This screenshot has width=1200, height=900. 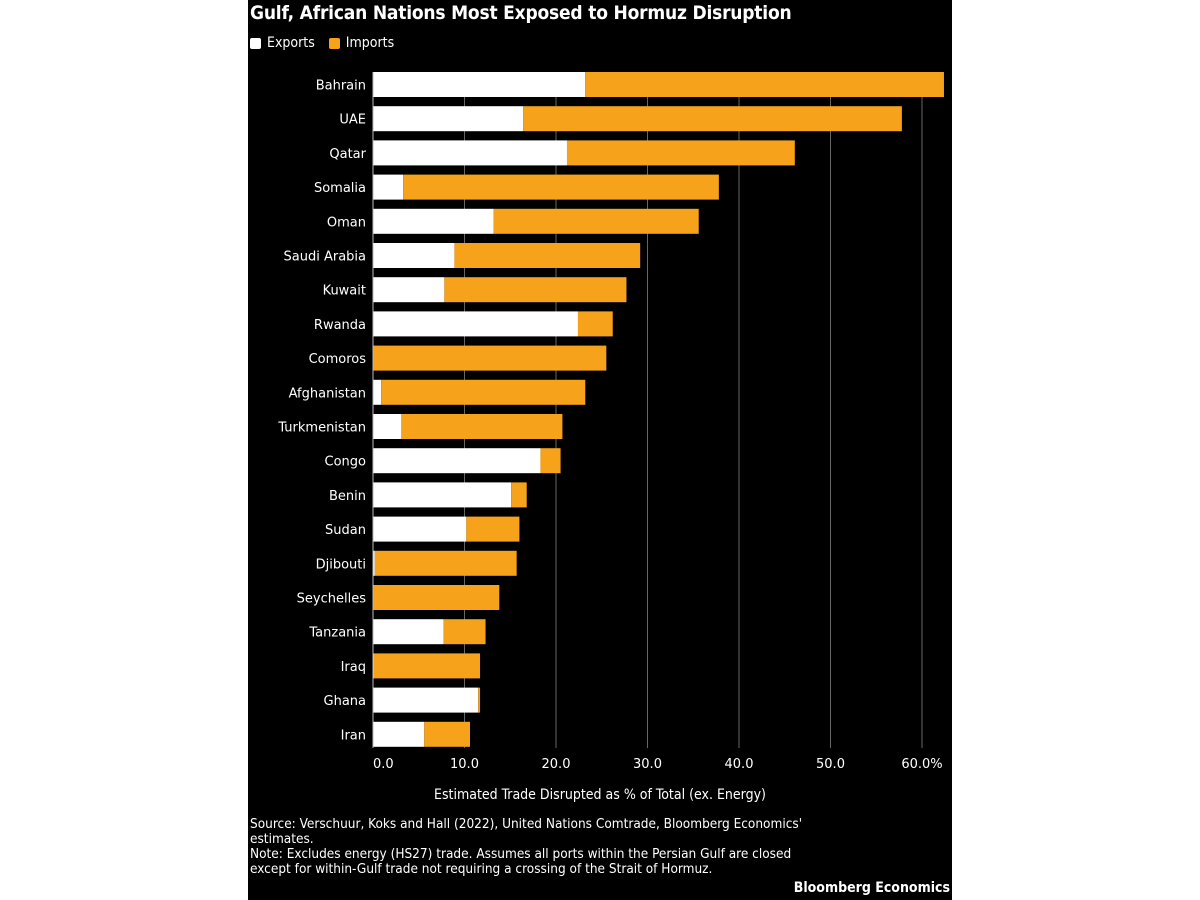 What do you see at coordinates (830, 764) in the screenshot?
I see `x-tick-label: 50.0` at bounding box center [830, 764].